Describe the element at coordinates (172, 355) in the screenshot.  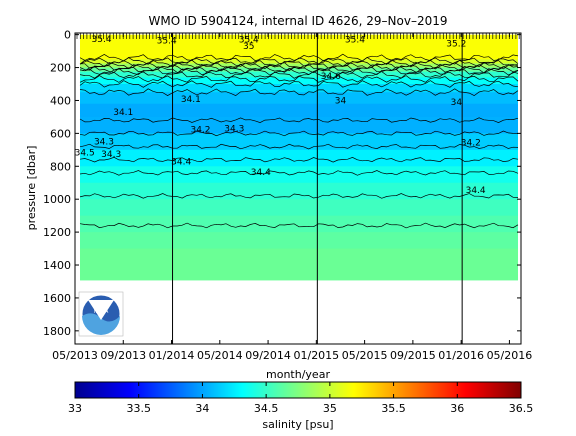
I see `x-tick-label: 01/2014` at that location.